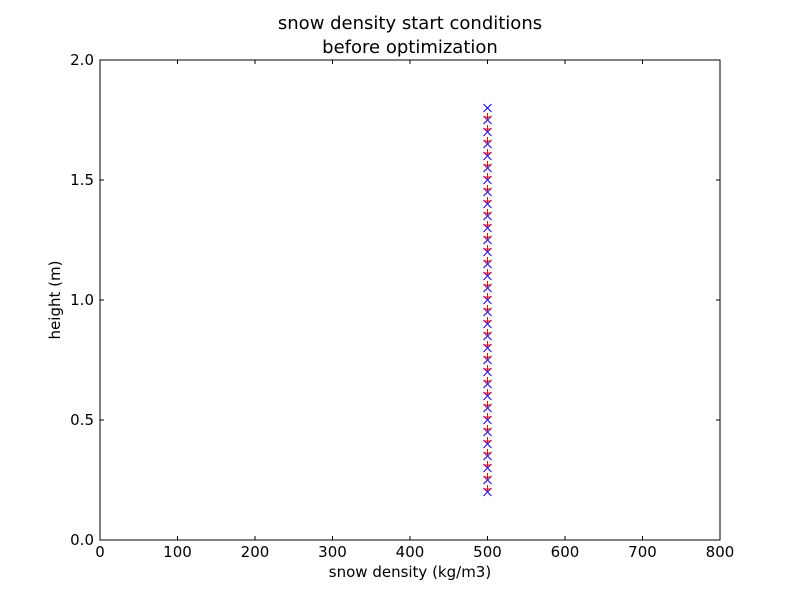 Image resolution: width=800 pixels, height=604 pixels. Describe the element at coordinates (642, 552) in the screenshot. I see `x-tick-label: 700` at that location.